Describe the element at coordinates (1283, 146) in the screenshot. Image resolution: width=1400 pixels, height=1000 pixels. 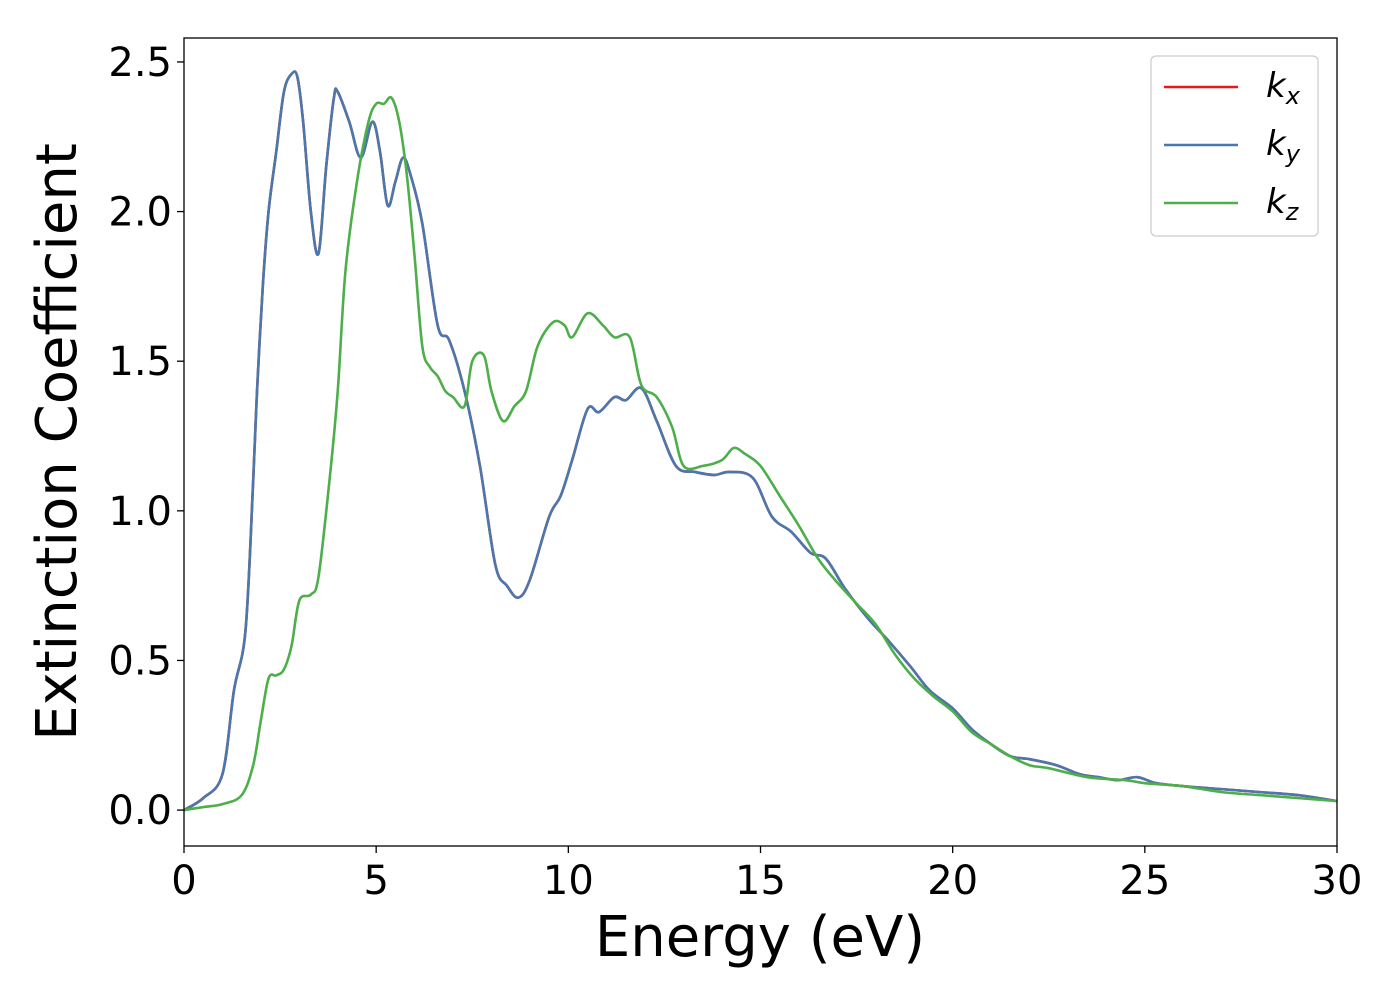
I see `legend-label-ky: ky` at that location.